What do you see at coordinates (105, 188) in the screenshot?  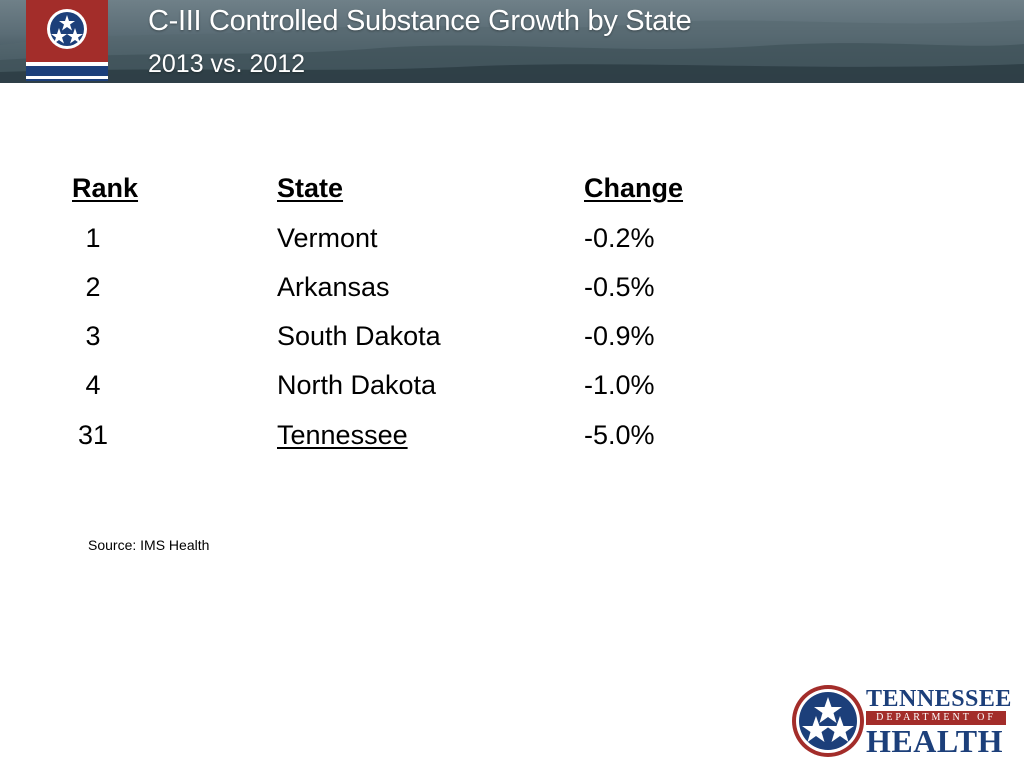 I see `column-header-rank: Rank` at bounding box center [105, 188].